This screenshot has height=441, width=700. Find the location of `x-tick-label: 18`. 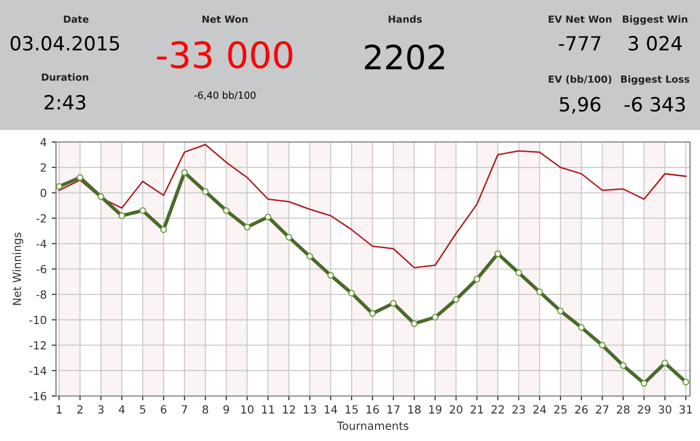

x-tick-label: 18 is located at coordinates (414, 409).